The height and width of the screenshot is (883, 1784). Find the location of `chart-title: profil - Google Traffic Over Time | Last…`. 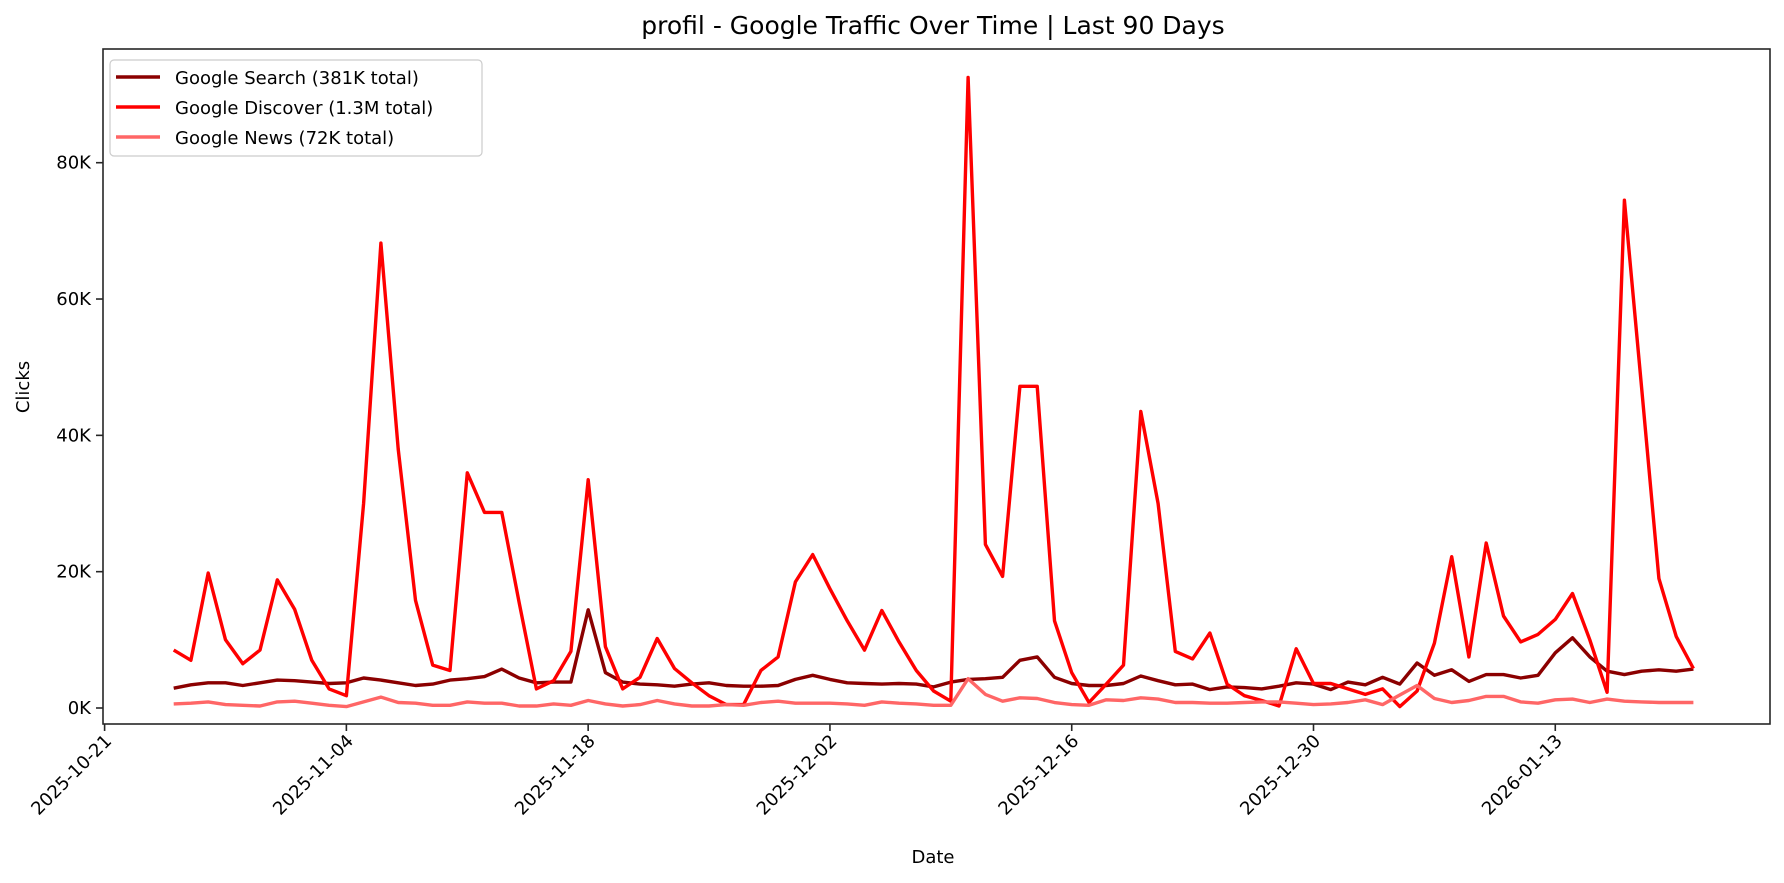

chart-title: profil - Google Traffic Over Time | Last… is located at coordinates (932, 25).